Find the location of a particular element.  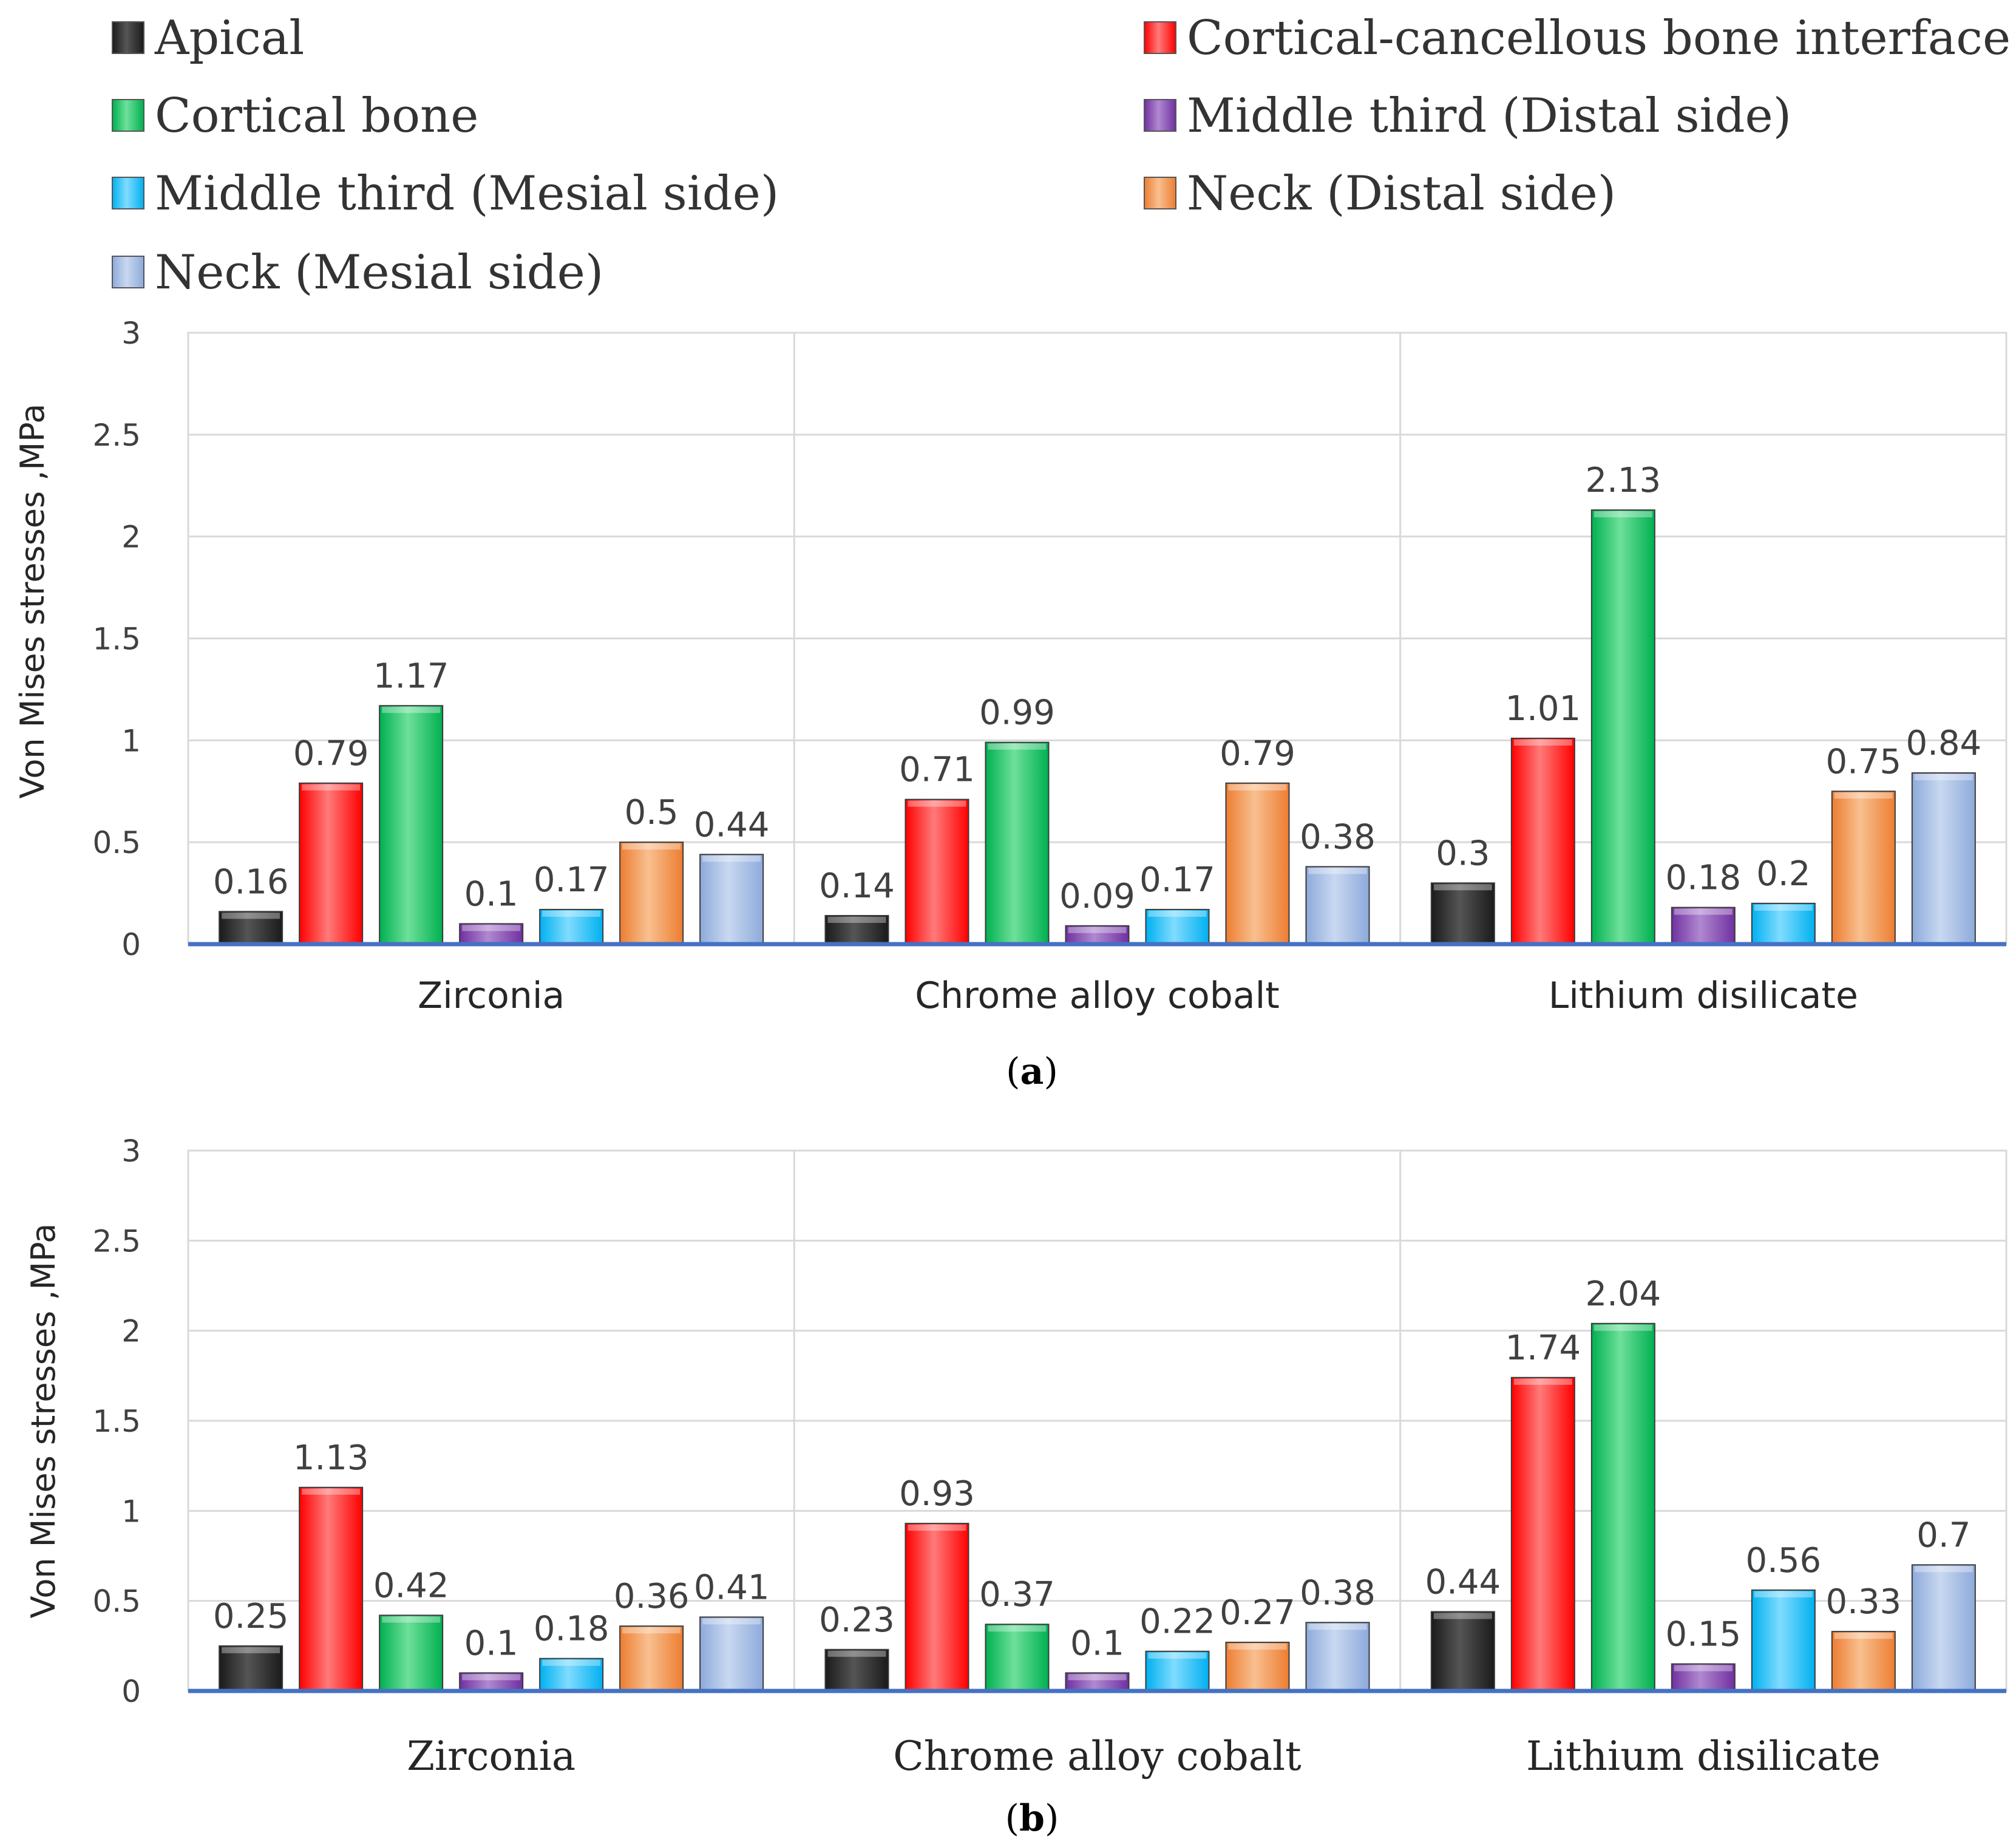

legend-label-neck-mesial-side: Neck (Mesial side) is located at coordinates (379, 272).